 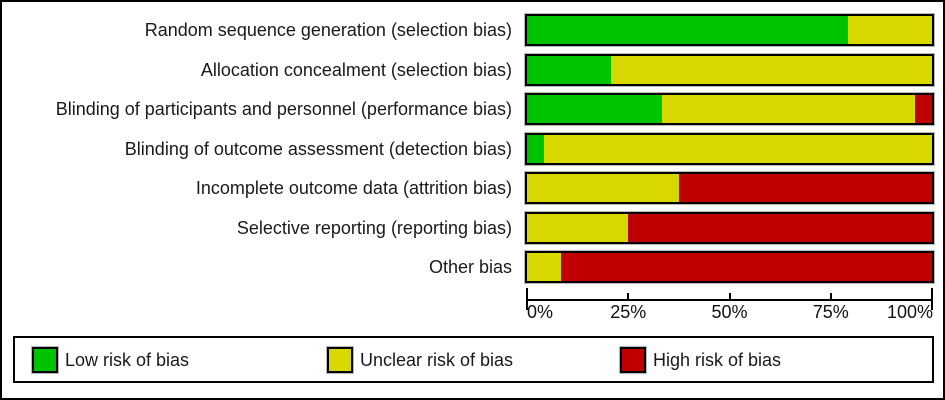 I want to click on legend-label-high: High risk of bias, so click(x=717, y=359).